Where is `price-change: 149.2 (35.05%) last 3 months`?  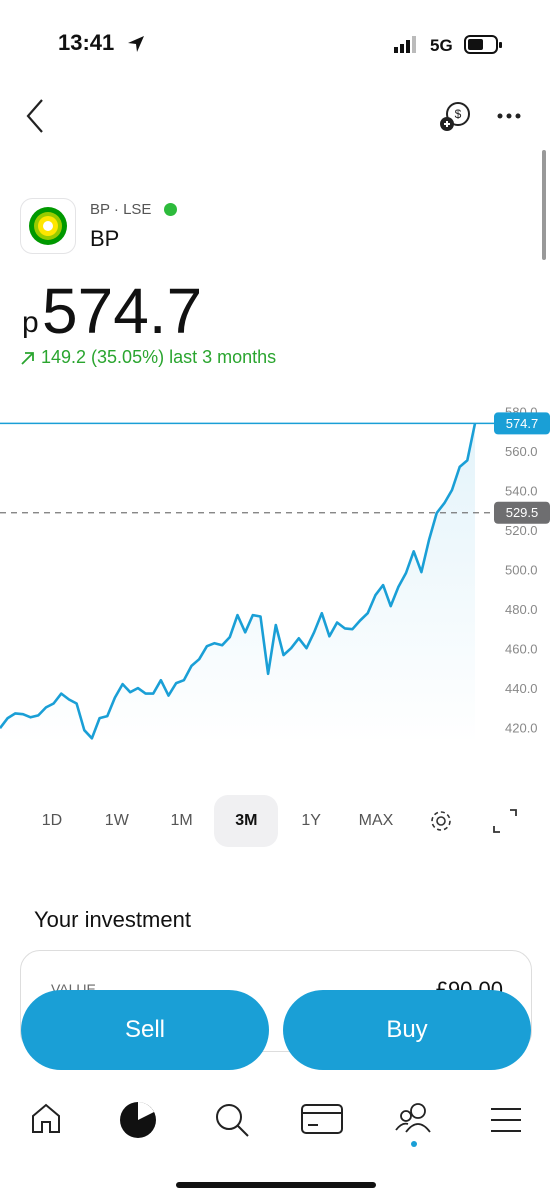 price-change: 149.2 (35.05%) last 3 months is located at coordinates (159, 357).